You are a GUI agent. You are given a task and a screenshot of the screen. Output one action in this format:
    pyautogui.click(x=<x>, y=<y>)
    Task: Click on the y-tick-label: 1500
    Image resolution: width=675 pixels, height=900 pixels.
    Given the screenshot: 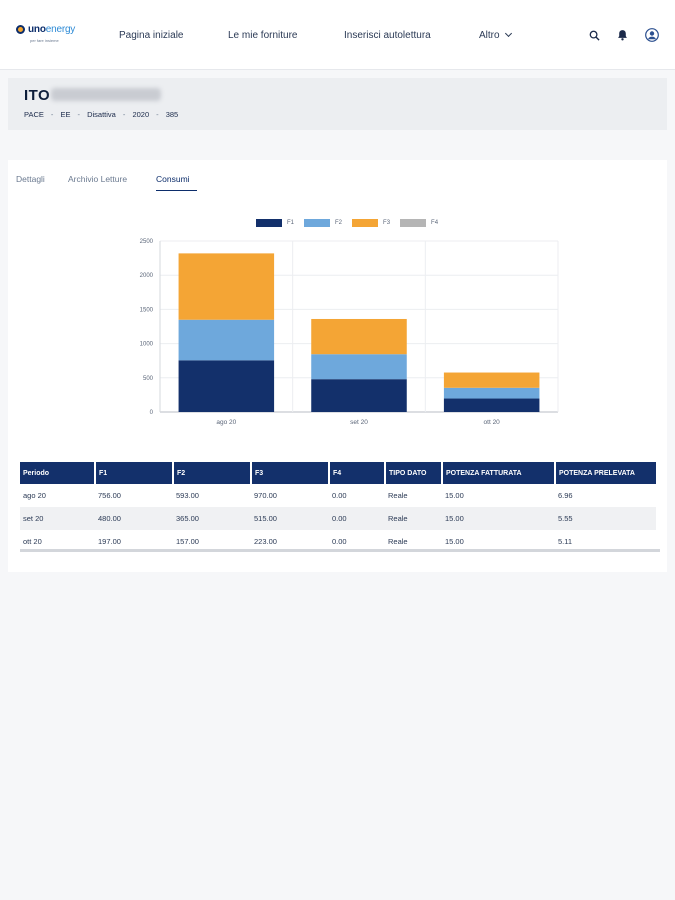 What is the action you would take?
    pyautogui.click(x=147, y=310)
    